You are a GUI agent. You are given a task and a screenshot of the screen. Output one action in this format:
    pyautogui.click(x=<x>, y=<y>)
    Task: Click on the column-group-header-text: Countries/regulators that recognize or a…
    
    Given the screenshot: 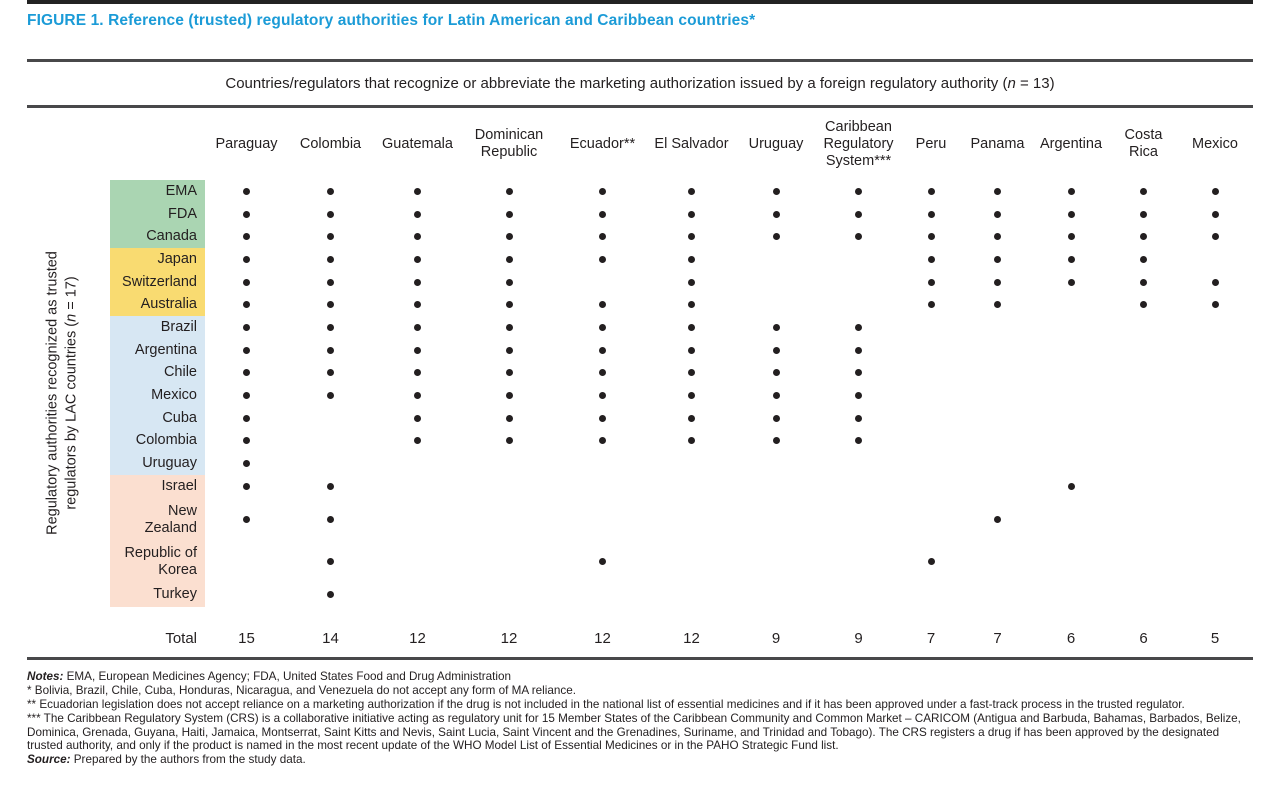 What is the action you would take?
    pyautogui.click(x=616, y=83)
    